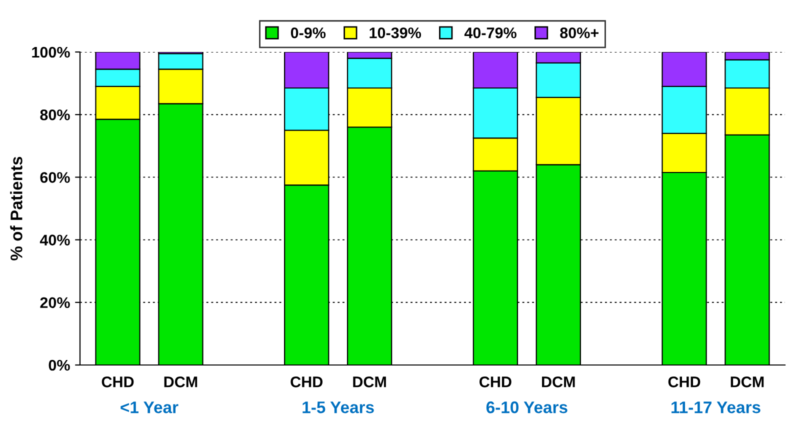 Image resolution: width=789 pixels, height=425 pixels. What do you see at coordinates (55, 302) in the screenshot?
I see `y-tick-label: 20%` at bounding box center [55, 302].